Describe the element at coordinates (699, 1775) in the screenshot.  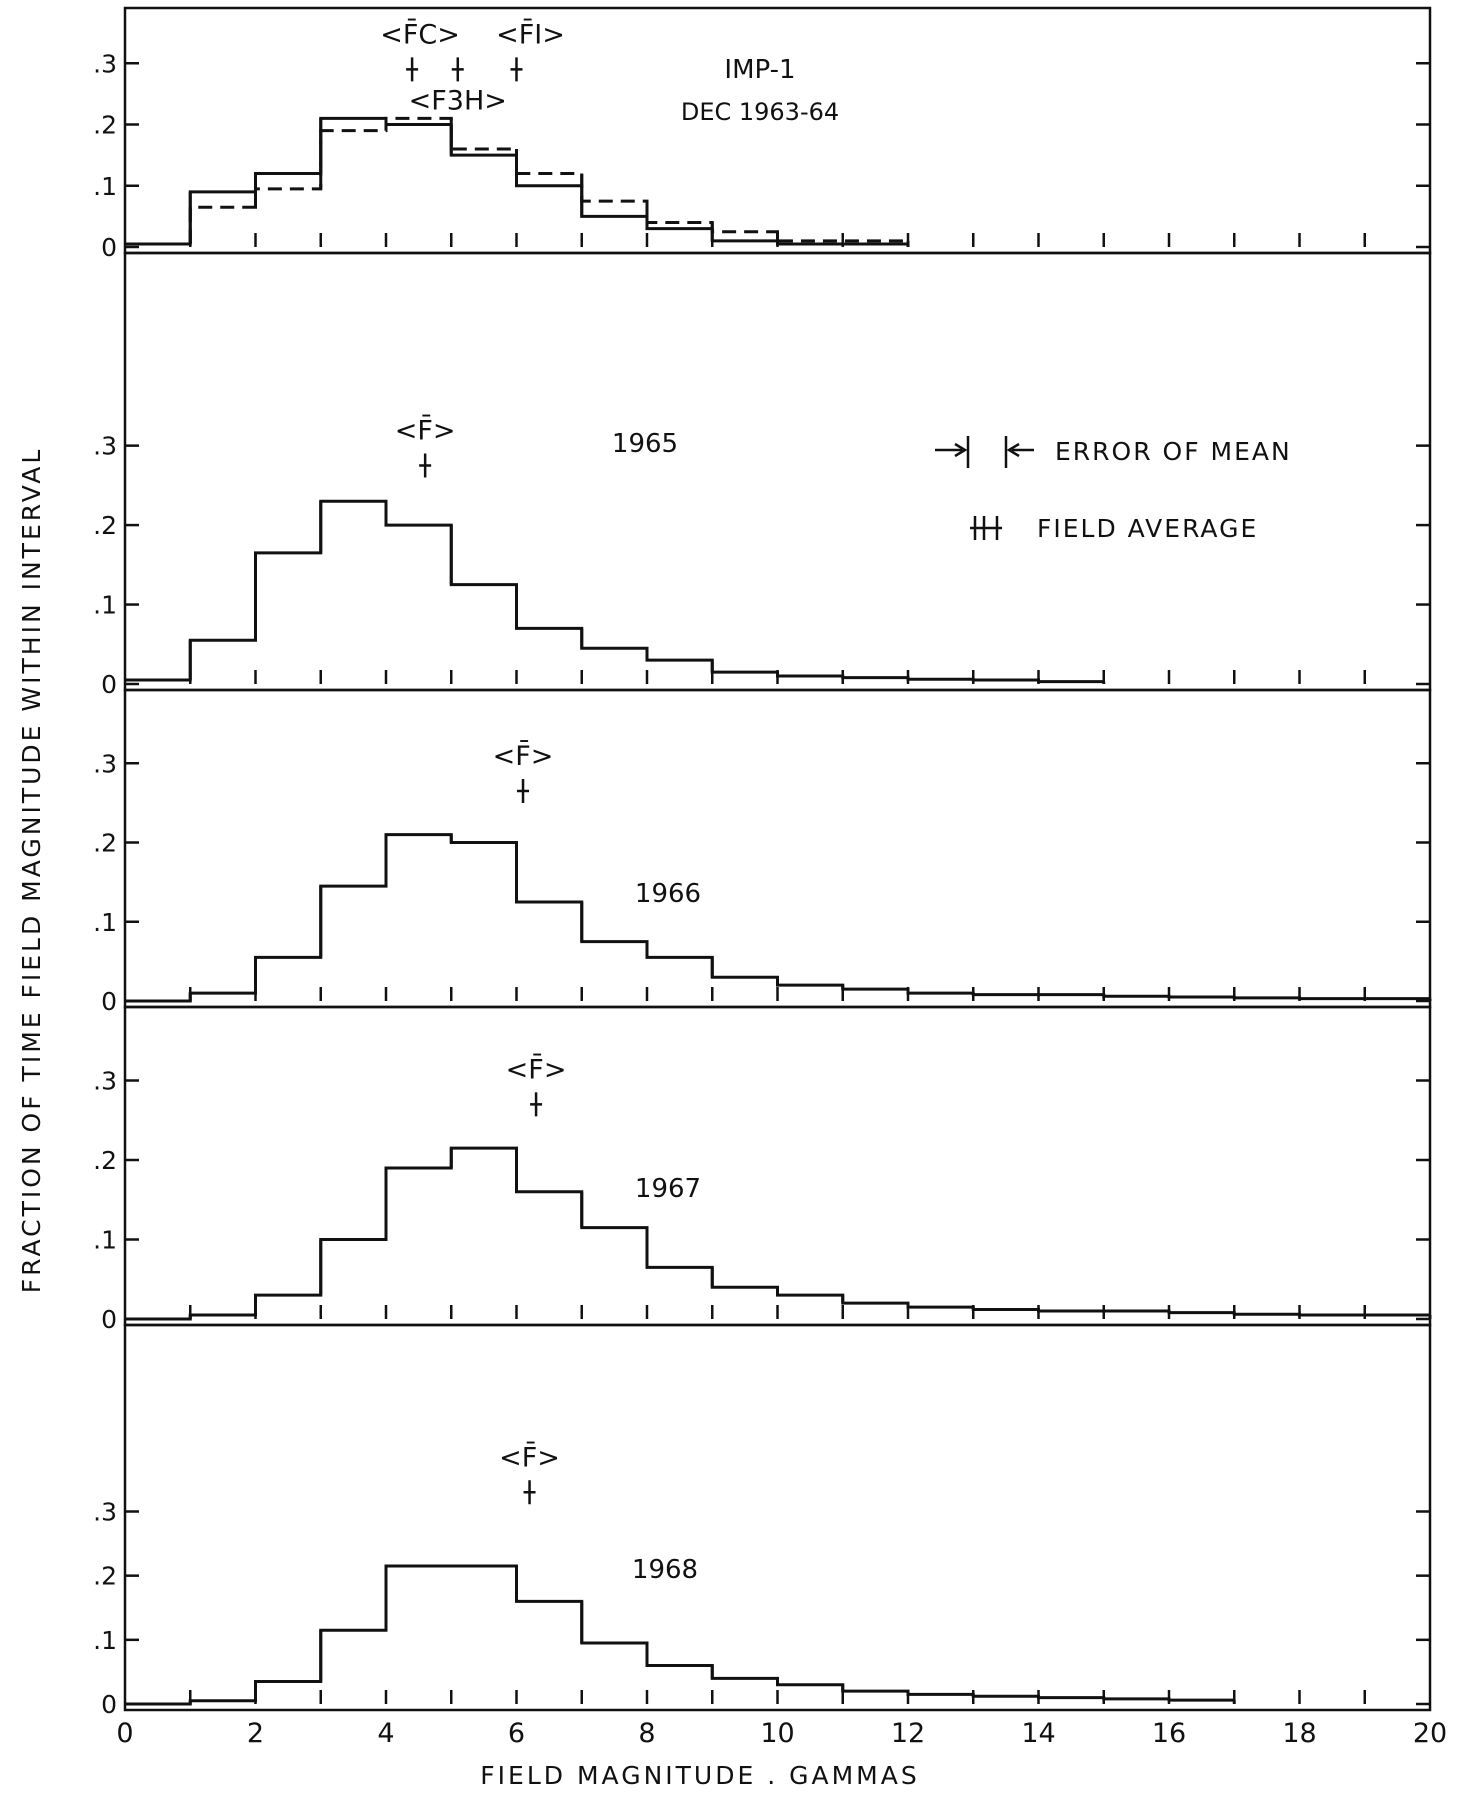
I see `x-axis-title: FIELD MAGNITUDE . GAMMAS` at that location.